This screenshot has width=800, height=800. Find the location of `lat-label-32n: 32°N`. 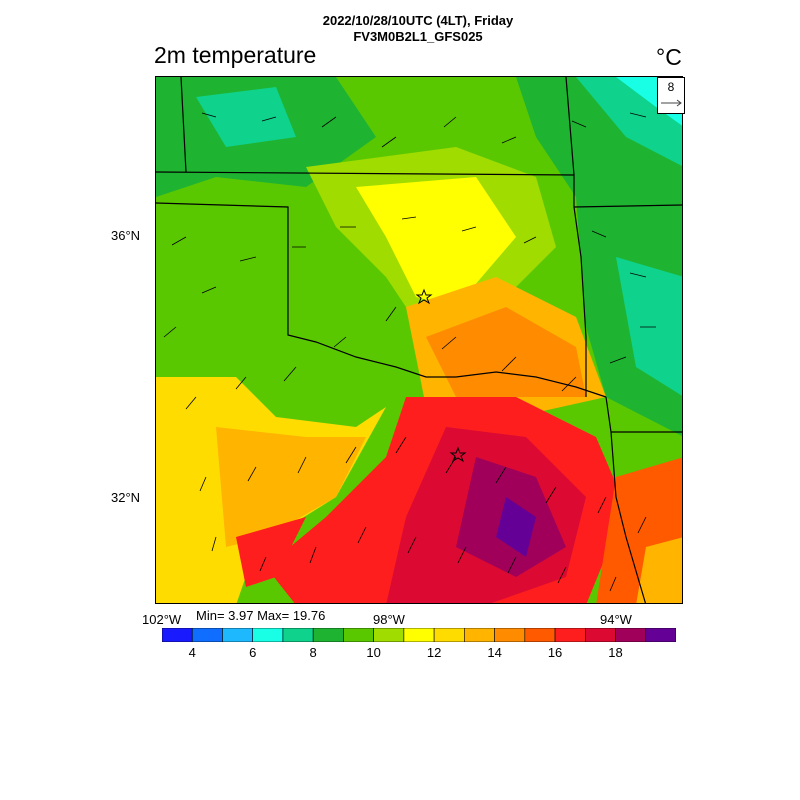

lat-label-32n: 32°N is located at coordinates (126, 497).